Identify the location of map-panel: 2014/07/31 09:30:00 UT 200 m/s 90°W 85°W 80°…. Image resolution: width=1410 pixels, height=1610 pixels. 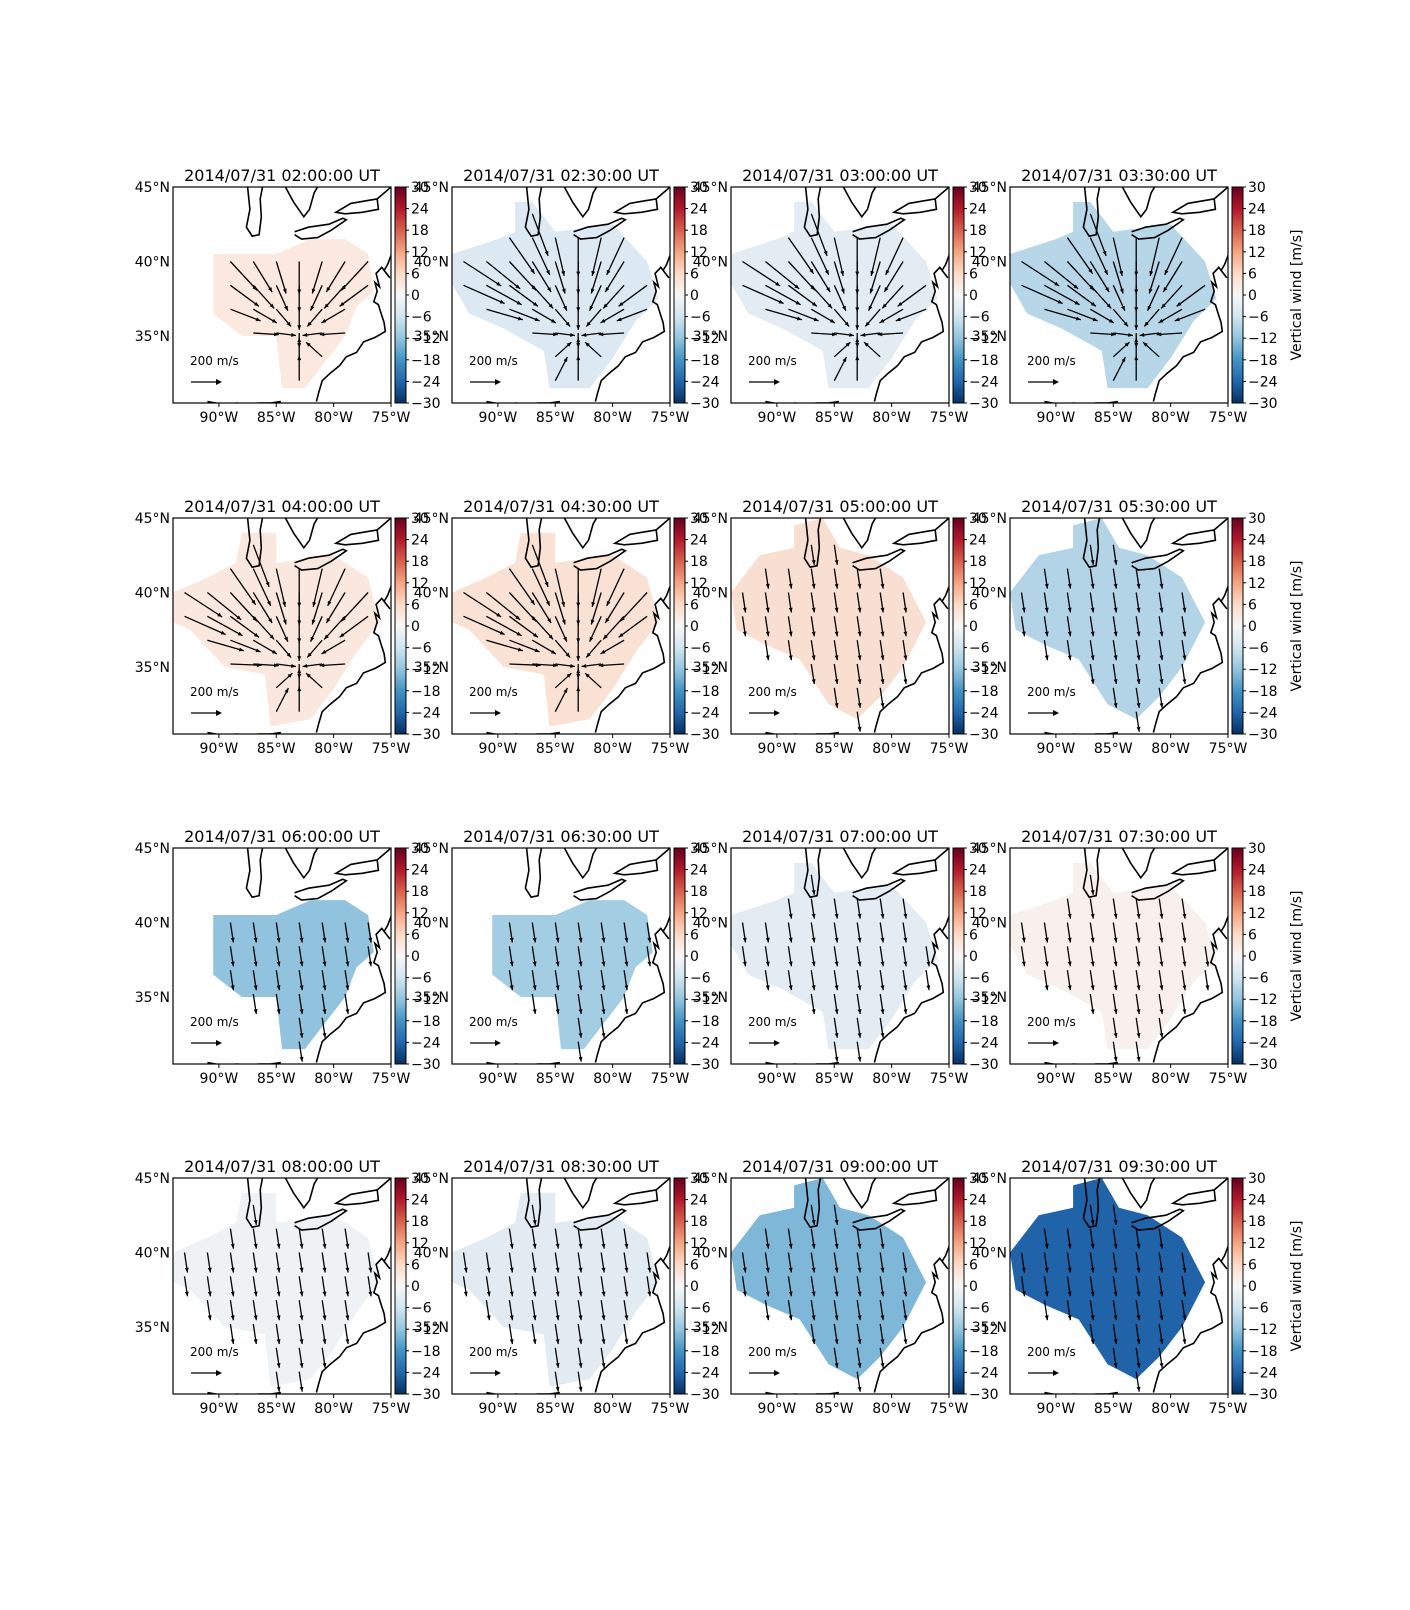
(1138, 1287).